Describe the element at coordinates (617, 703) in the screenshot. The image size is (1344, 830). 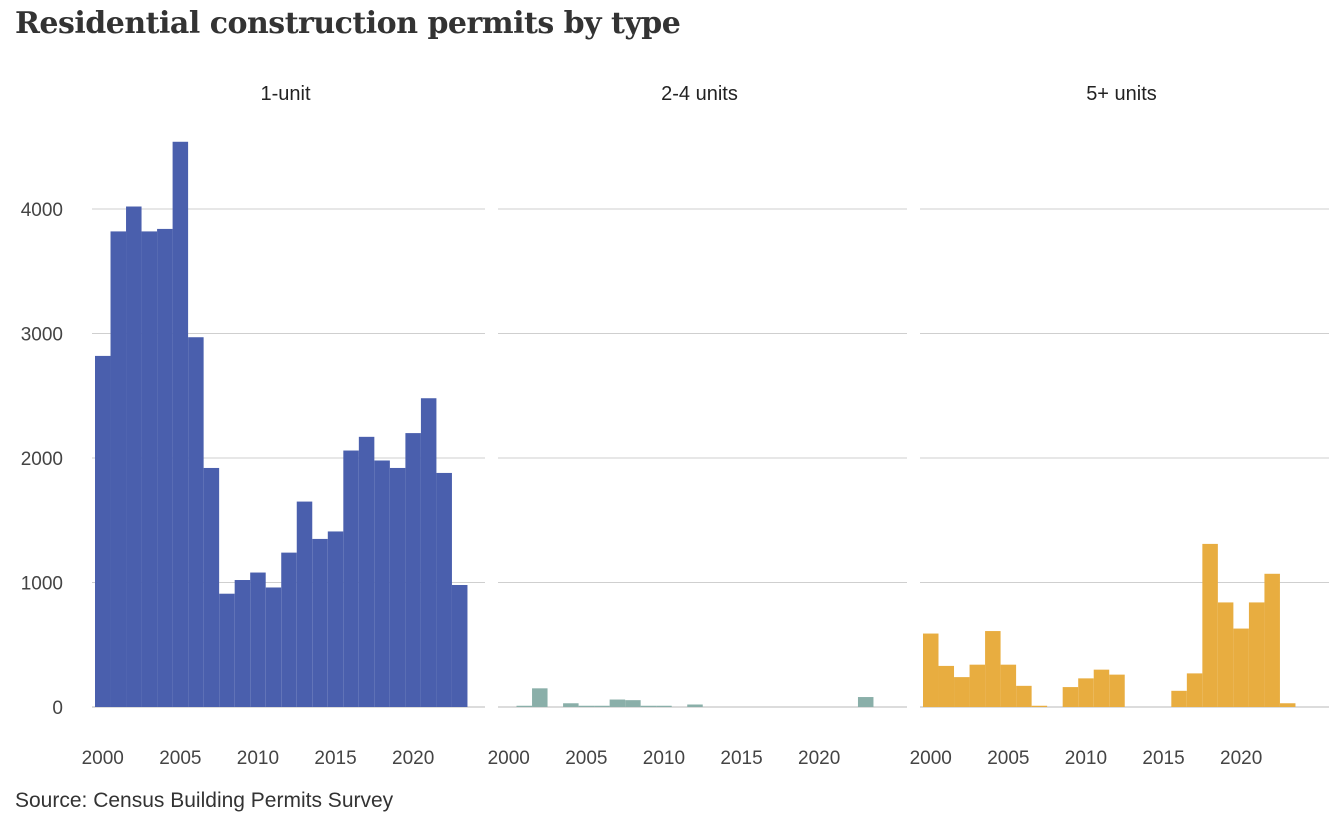
I see `bar-2-2007` at that location.